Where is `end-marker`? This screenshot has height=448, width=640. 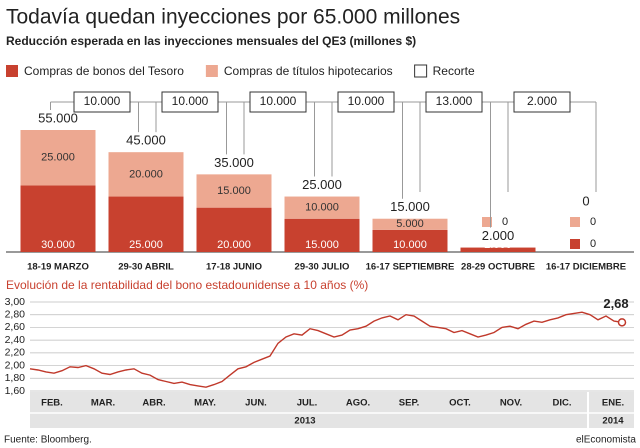 end-marker is located at coordinates (622, 322).